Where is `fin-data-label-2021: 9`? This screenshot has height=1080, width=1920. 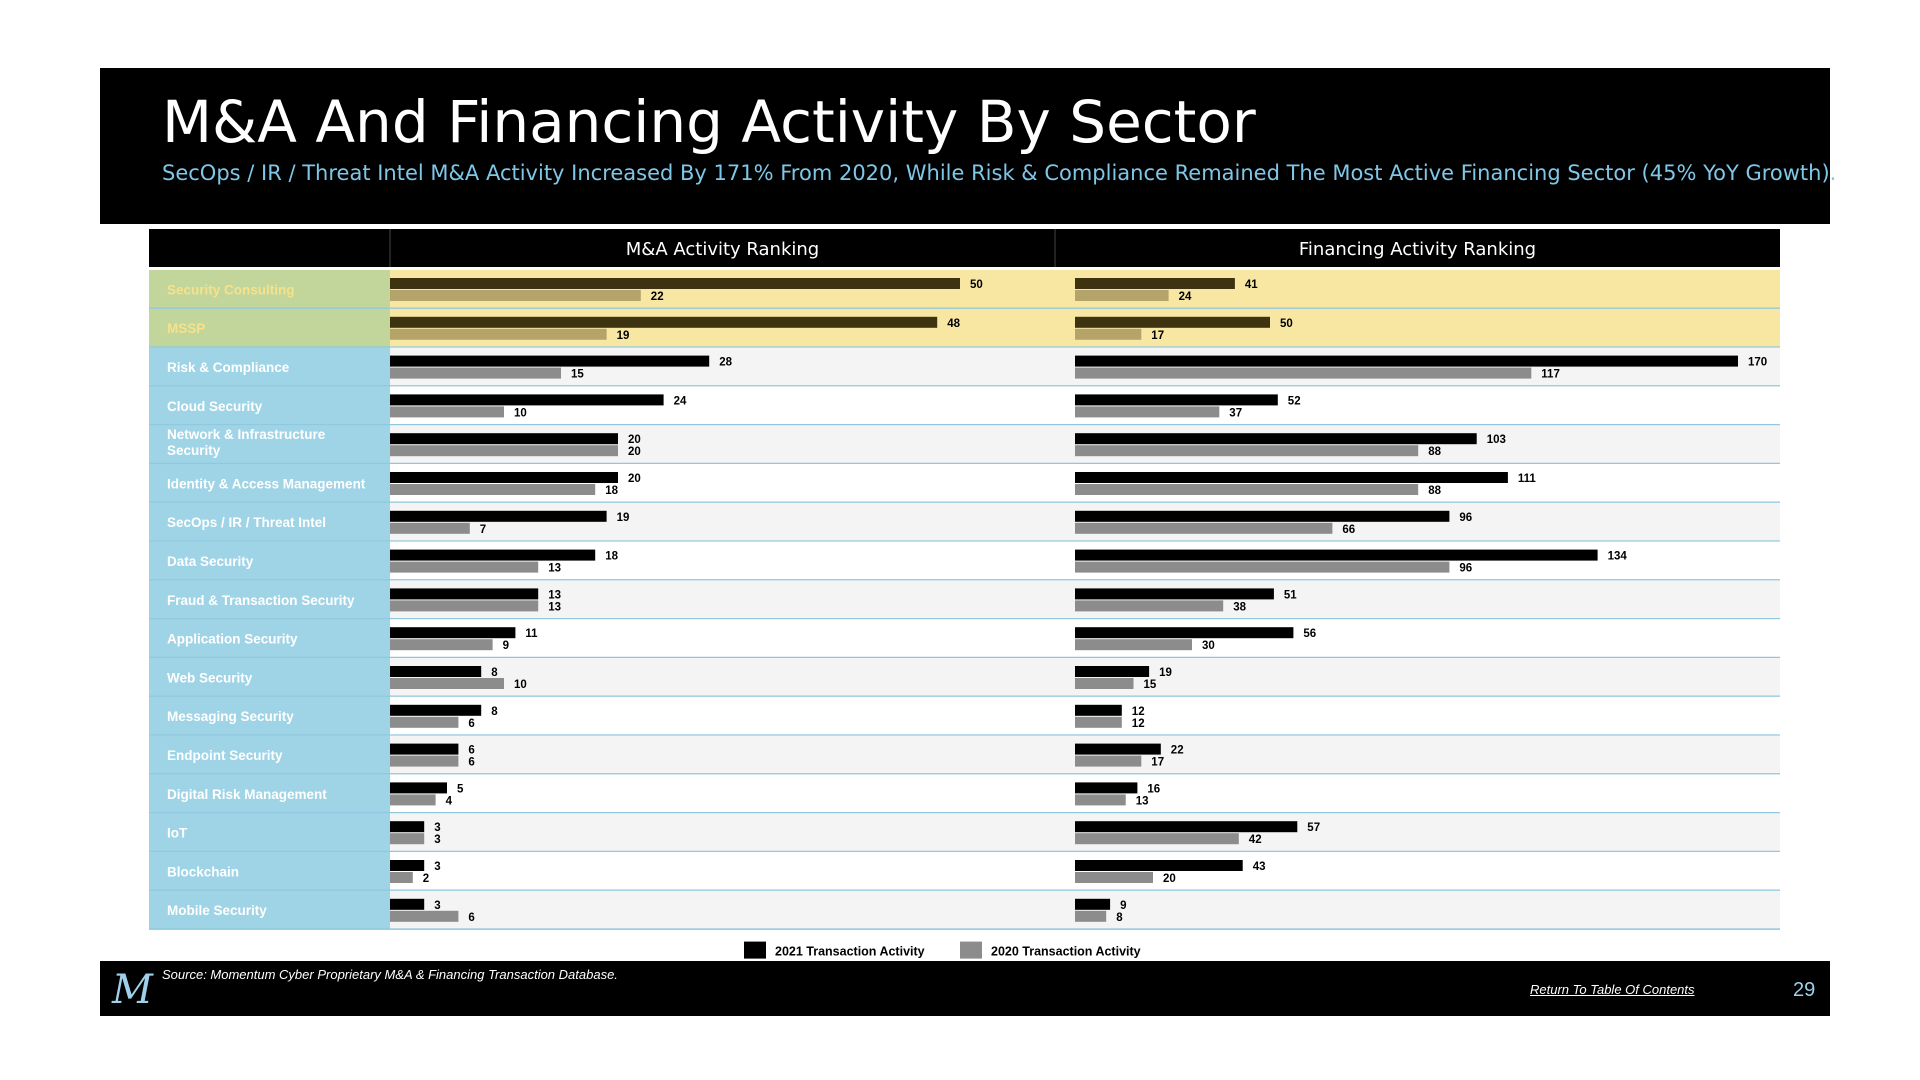 fin-data-label-2021: 9 is located at coordinates (1123, 906).